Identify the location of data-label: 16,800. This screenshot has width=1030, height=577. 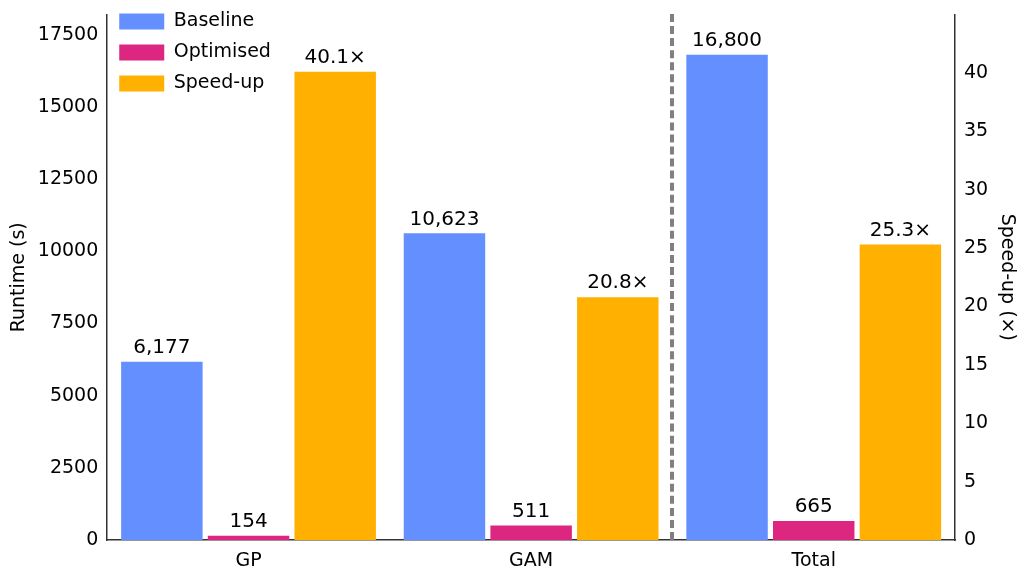
(727, 39).